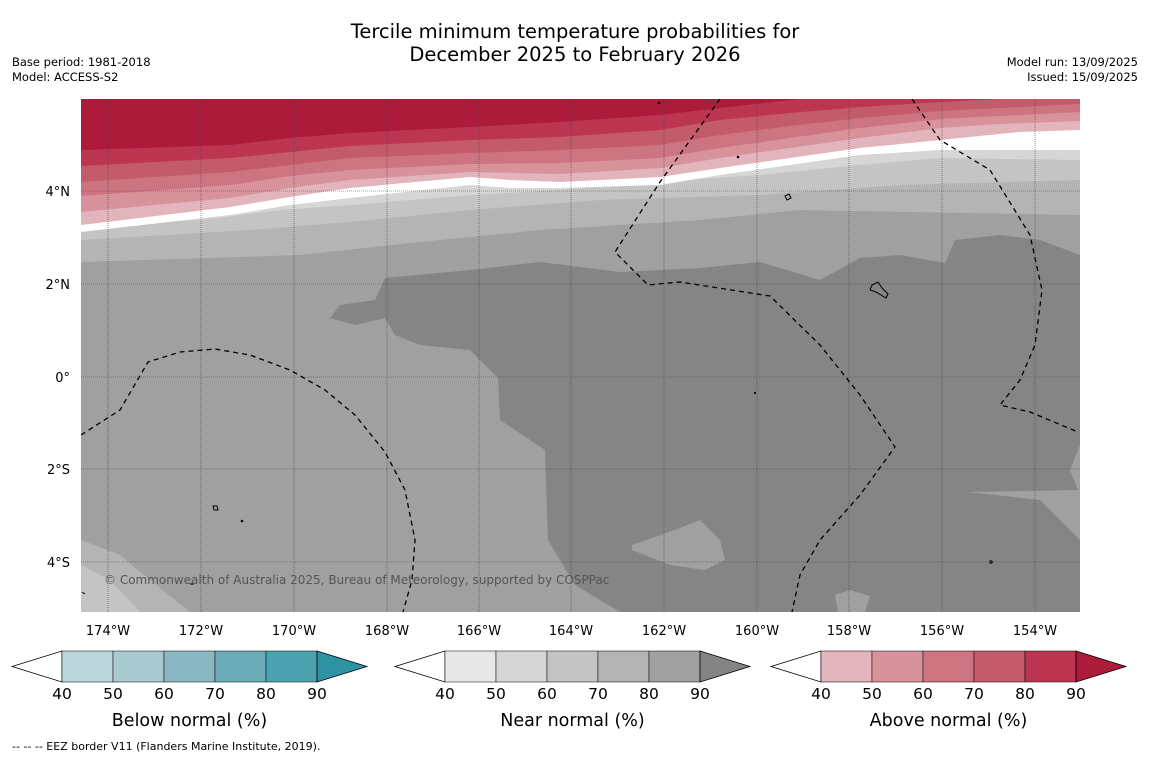 Image resolution: width=1150 pixels, height=758 pixels. What do you see at coordinates (58, 563) in the screenshot?
I see `lat-label: 4°S` at bounding box center [58, 563].